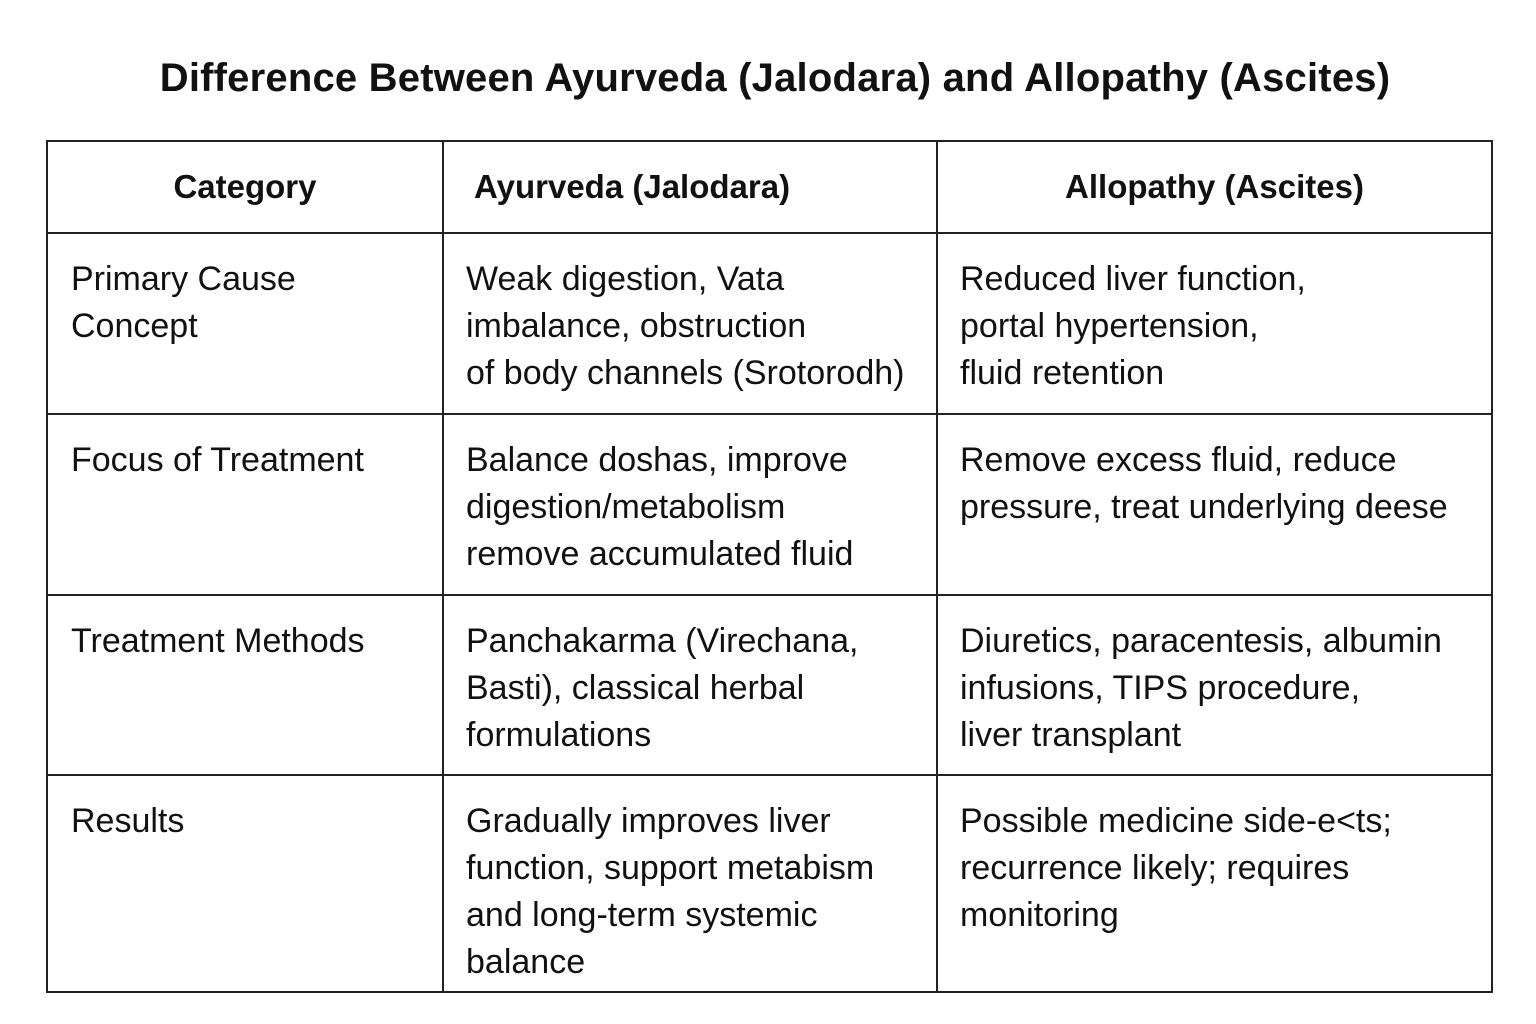 The image size is (1536, 1024). Describe the element at coordinates (662, 641) in the screenshot. I see `cell-text-line: Panchakarma (Virechana,` at that location.